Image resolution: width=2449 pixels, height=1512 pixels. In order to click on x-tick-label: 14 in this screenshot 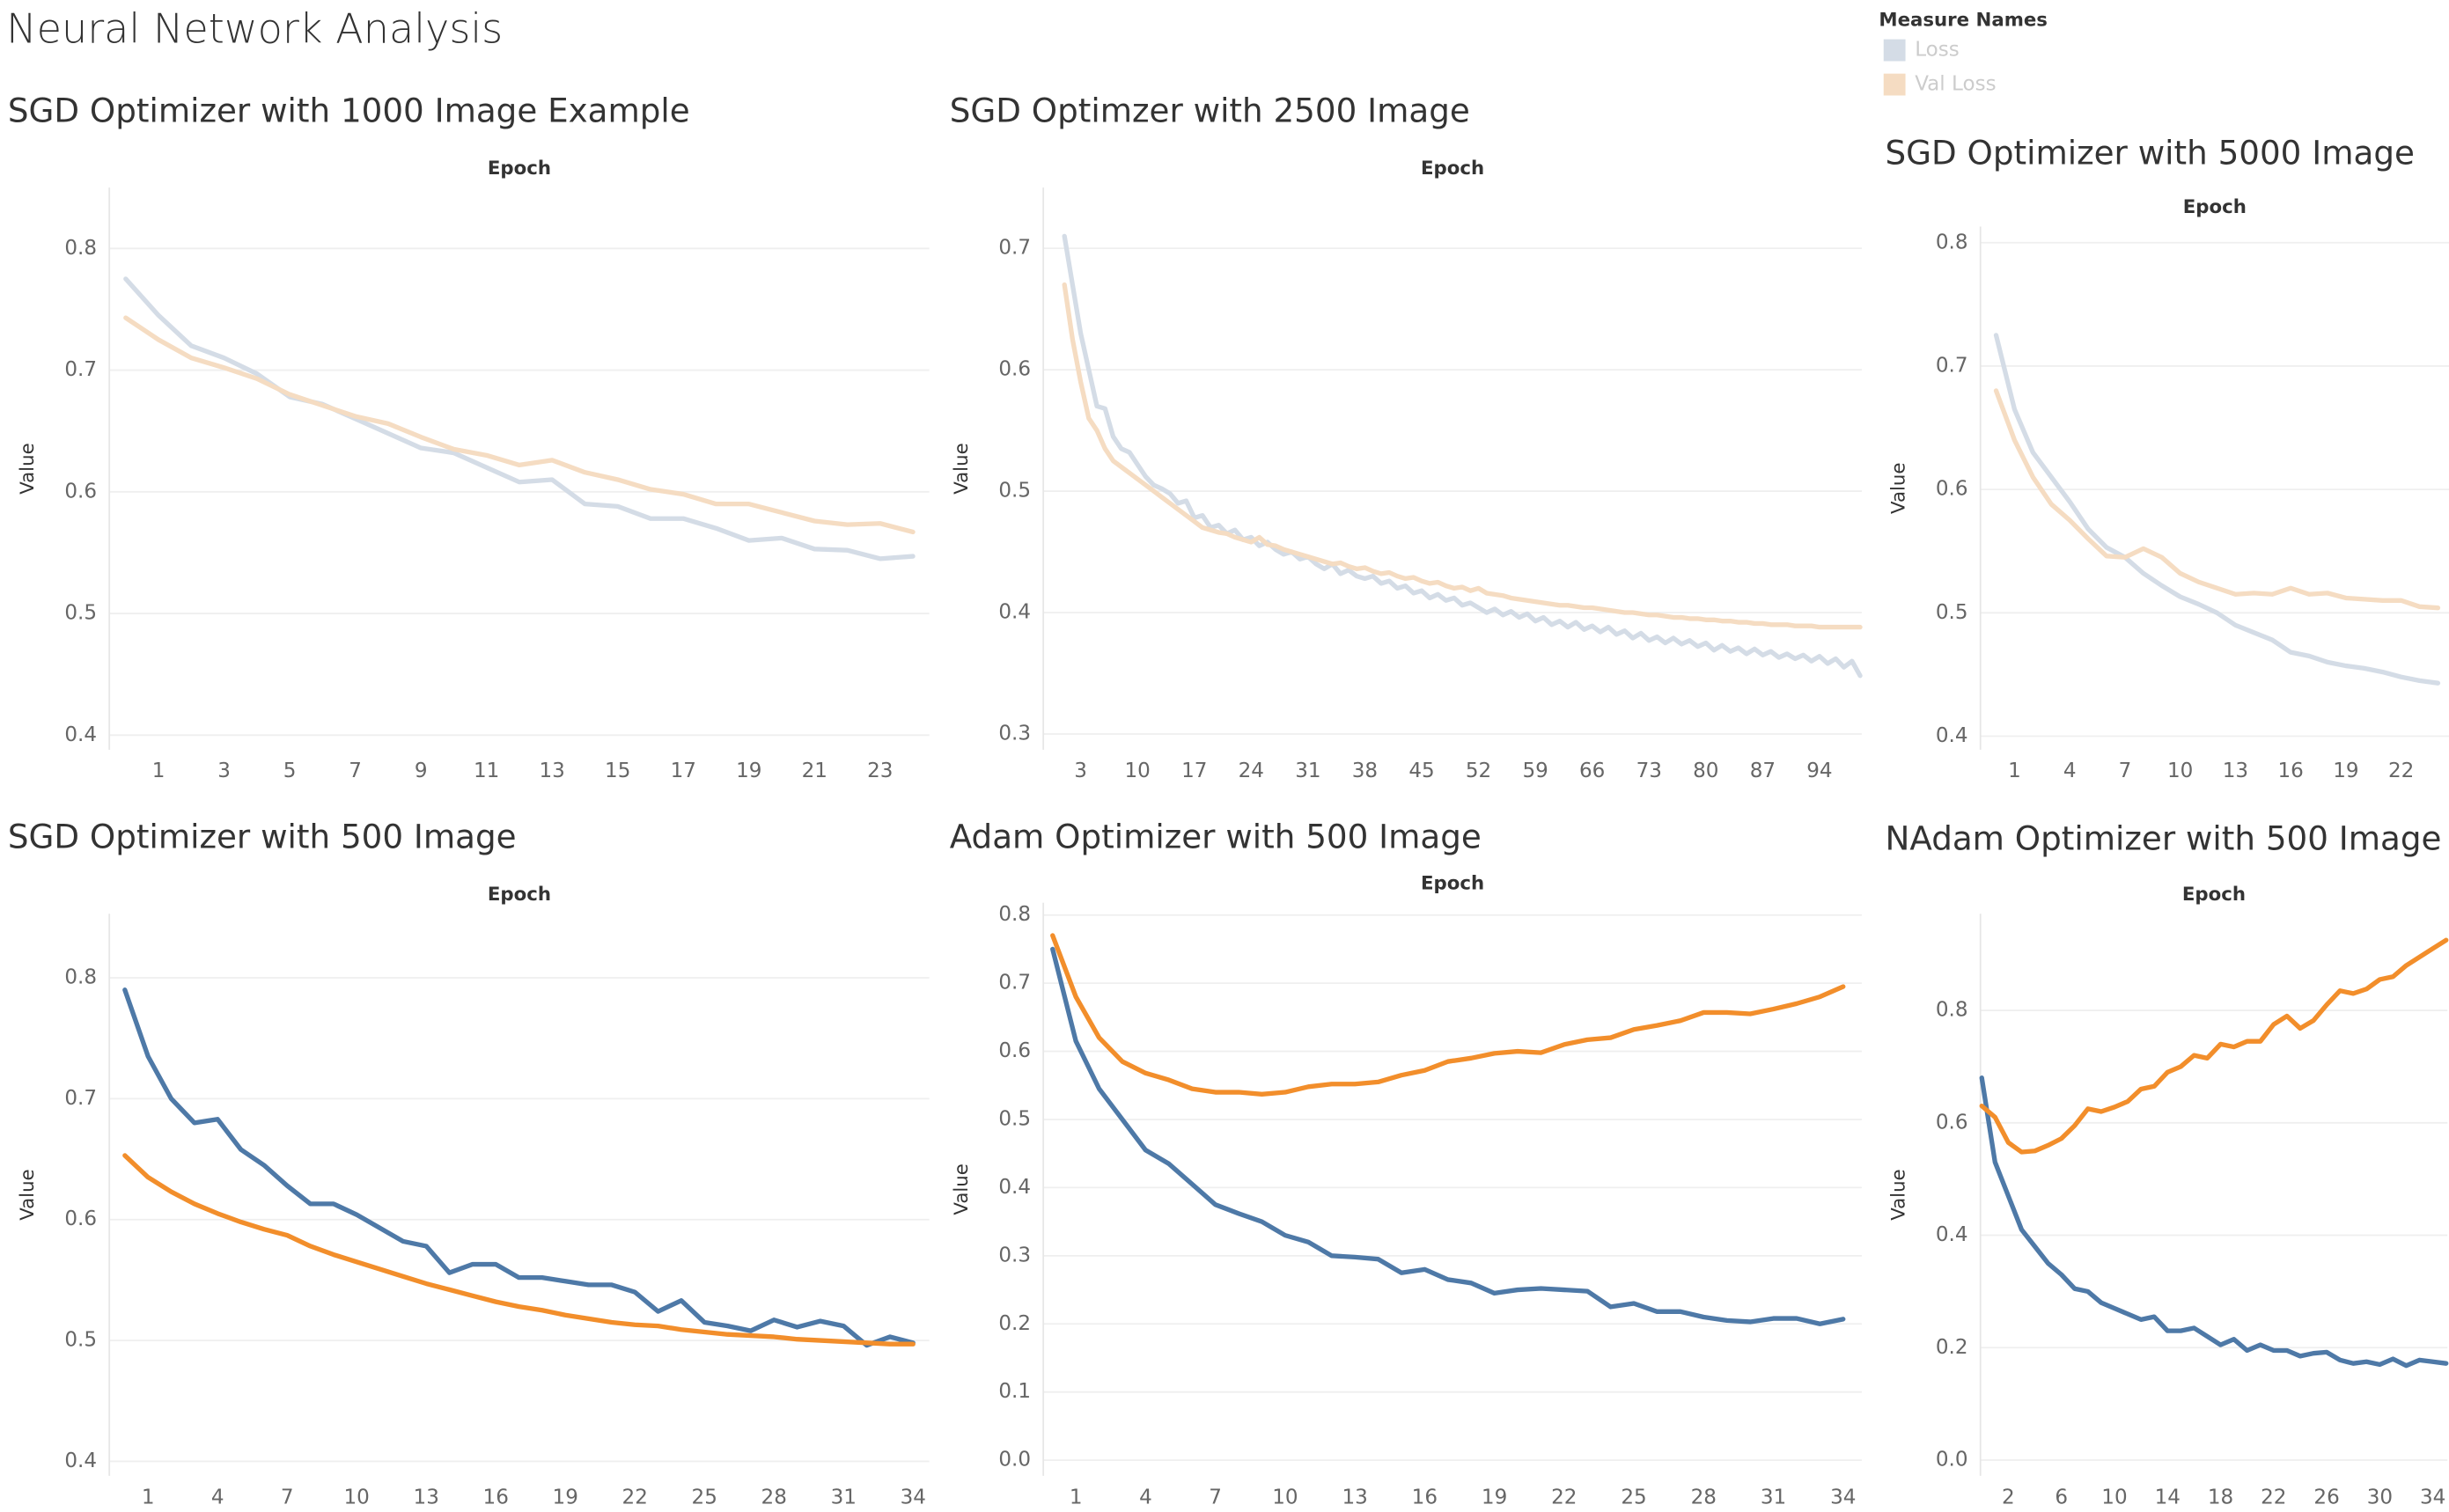, I will do `click(2168, 1497)`.